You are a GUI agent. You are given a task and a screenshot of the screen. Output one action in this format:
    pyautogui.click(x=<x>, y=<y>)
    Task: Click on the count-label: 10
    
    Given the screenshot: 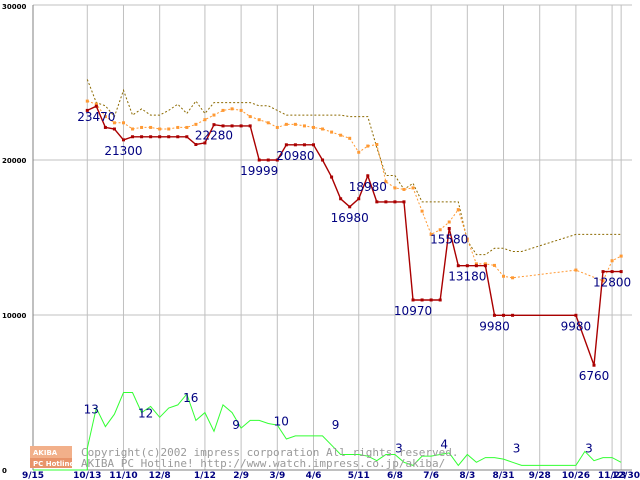 What is the action you would take?
    pyautogui.click(x=281, y=421)
    